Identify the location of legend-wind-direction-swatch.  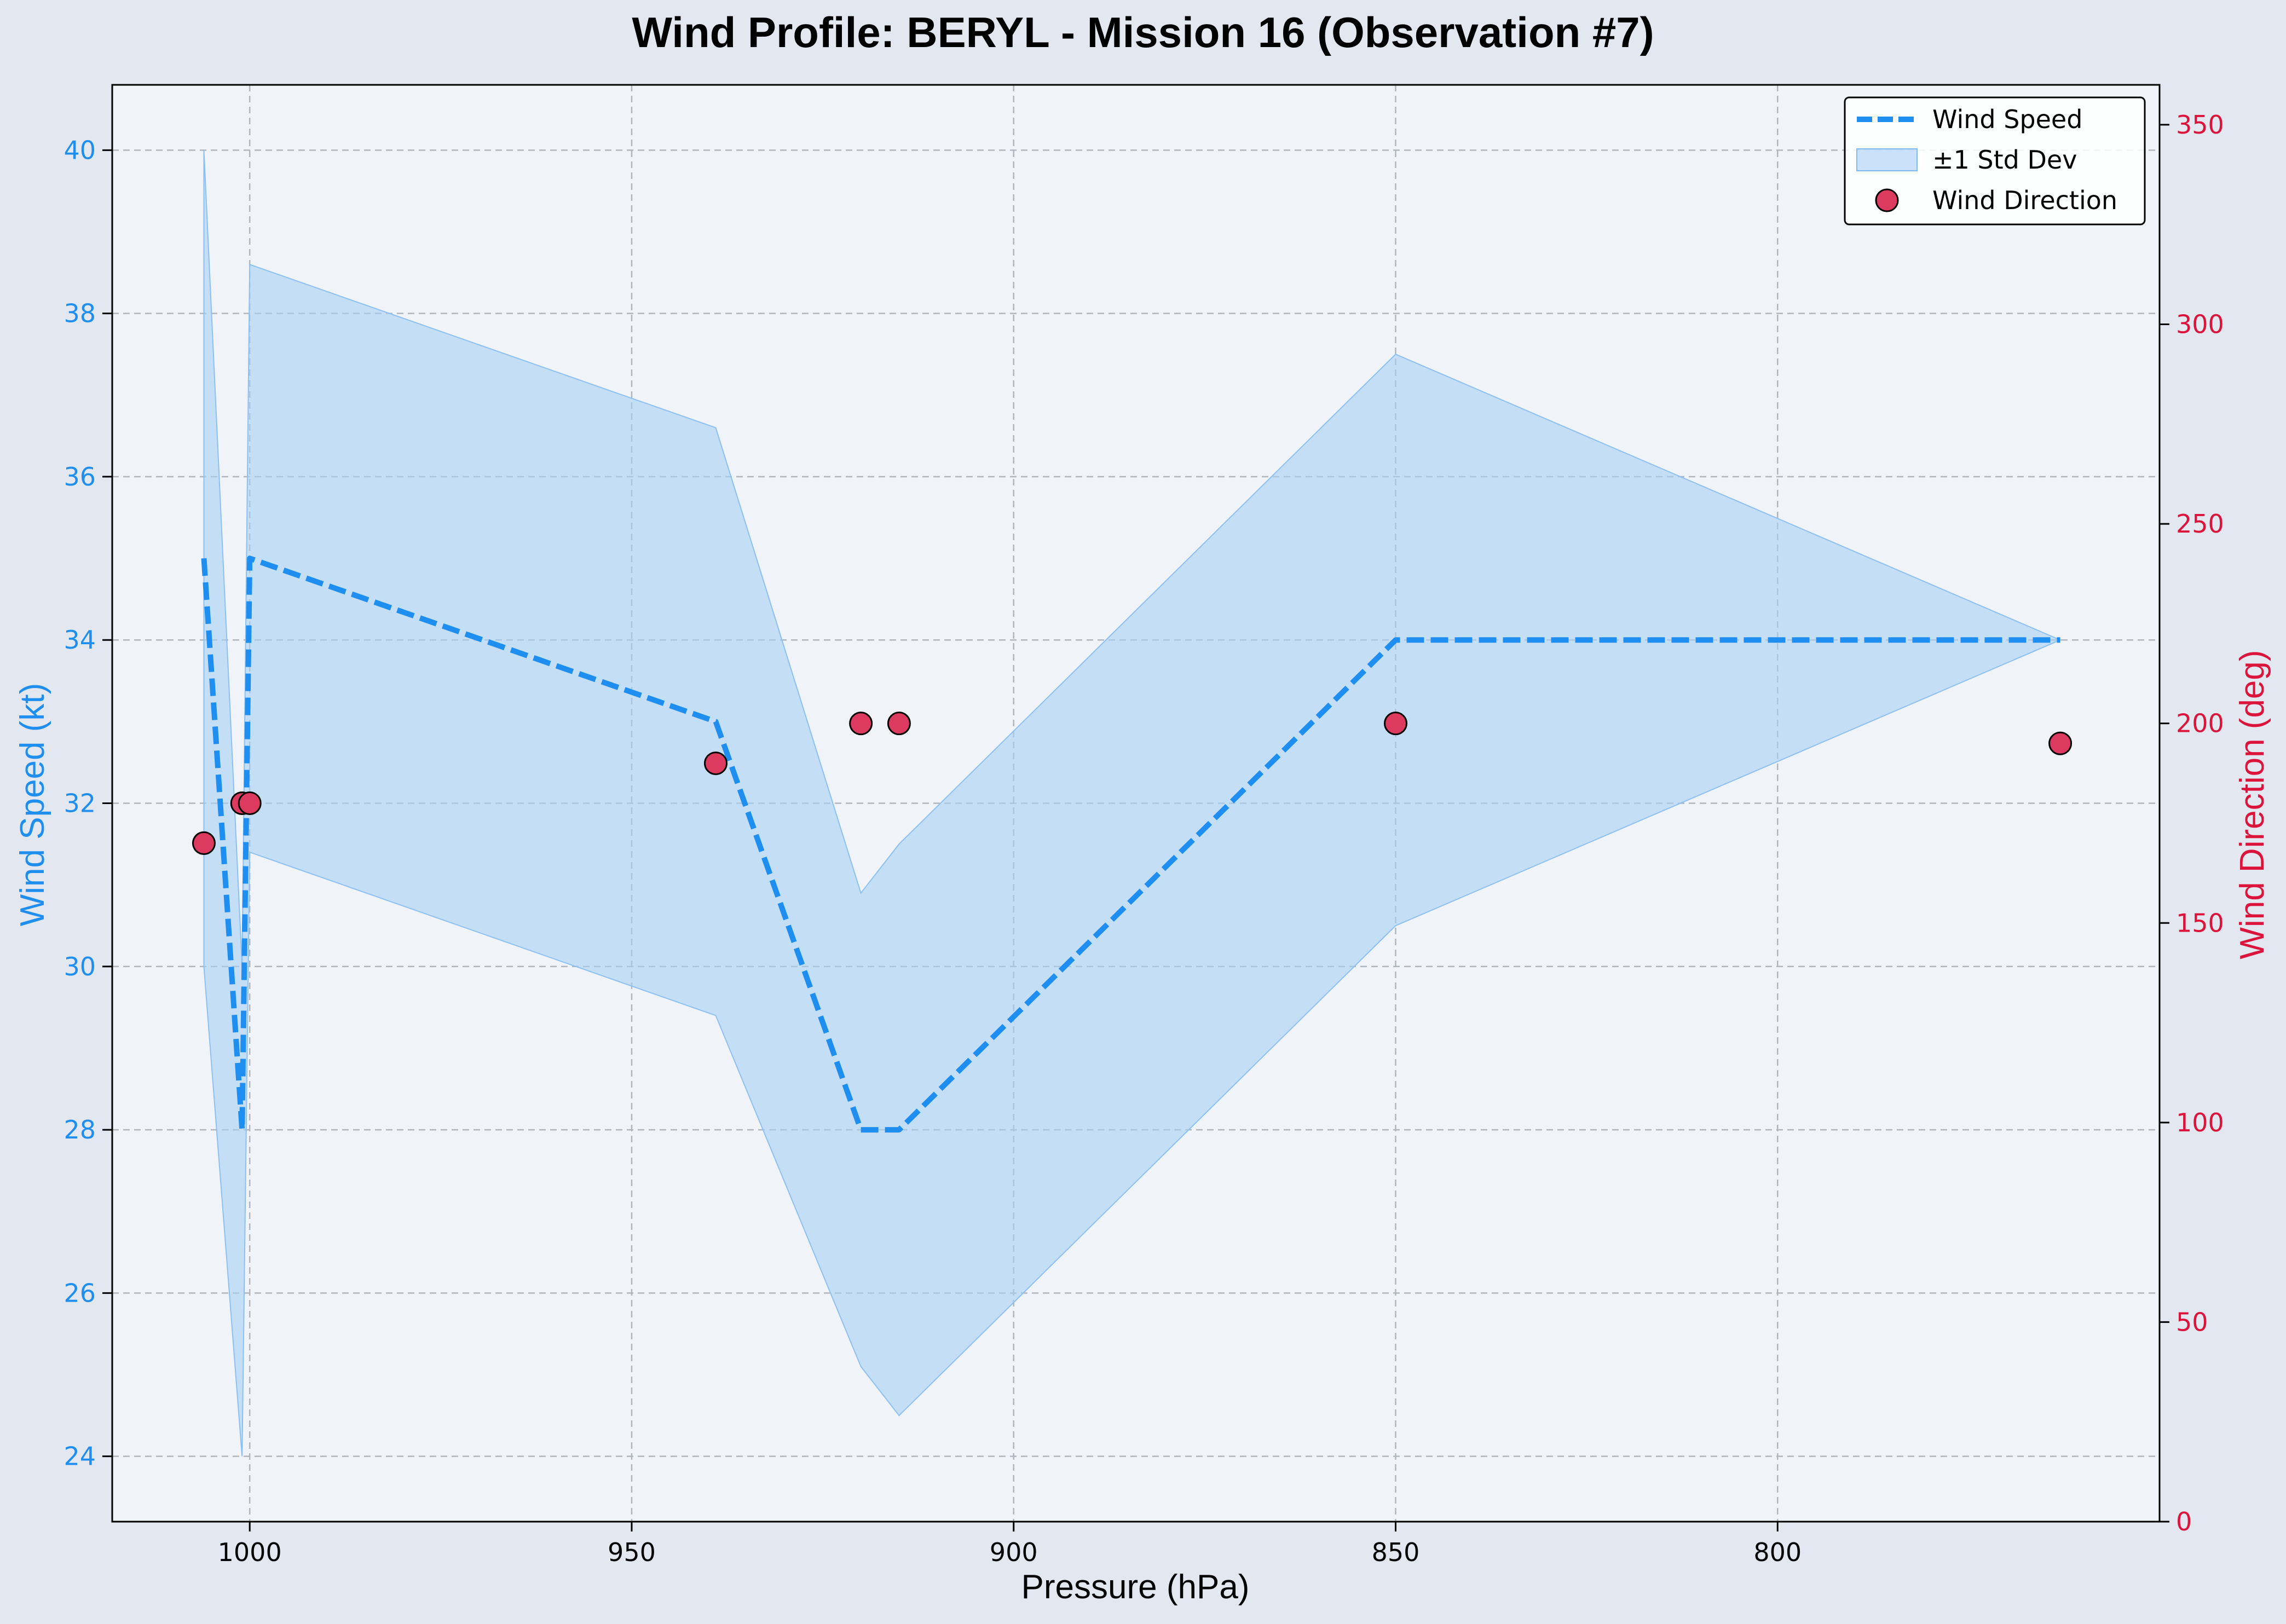
(1887, 200).